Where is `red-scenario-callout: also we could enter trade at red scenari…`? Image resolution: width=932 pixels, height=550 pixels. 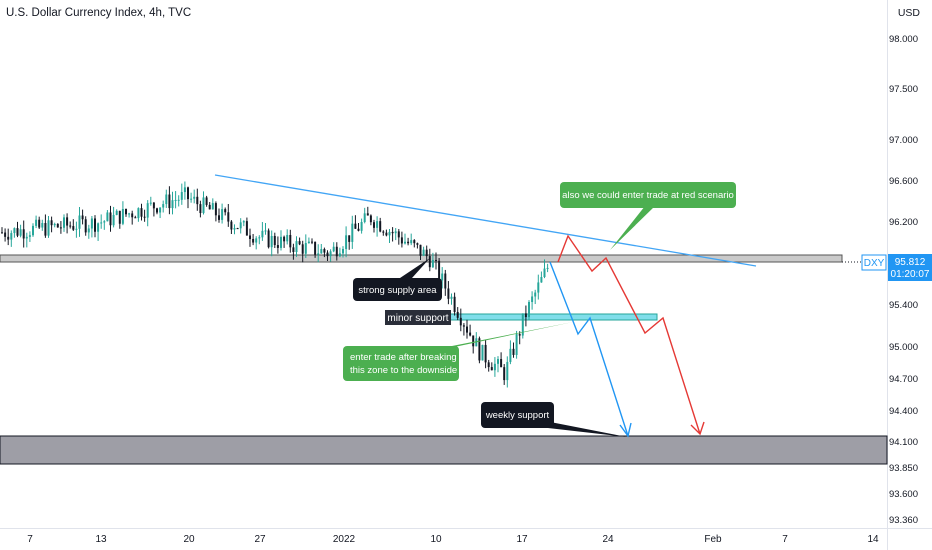 red-scenario-callout: also we could enter trade at red scenari… is located at coordinates (648, 216).